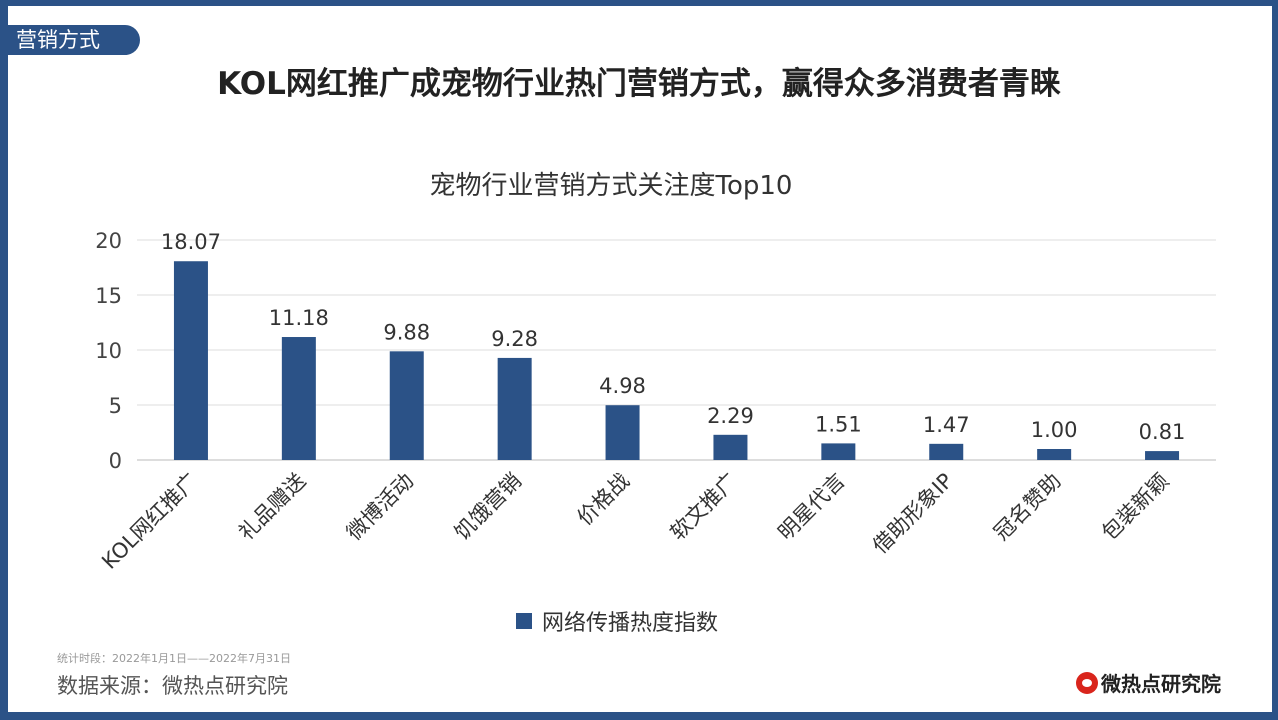 The image size is (1278, 720). What do you see at coordinates (1162, 432) in the screenshot?
I see `data-label: 0.81` at bounding box center [1162, 432].